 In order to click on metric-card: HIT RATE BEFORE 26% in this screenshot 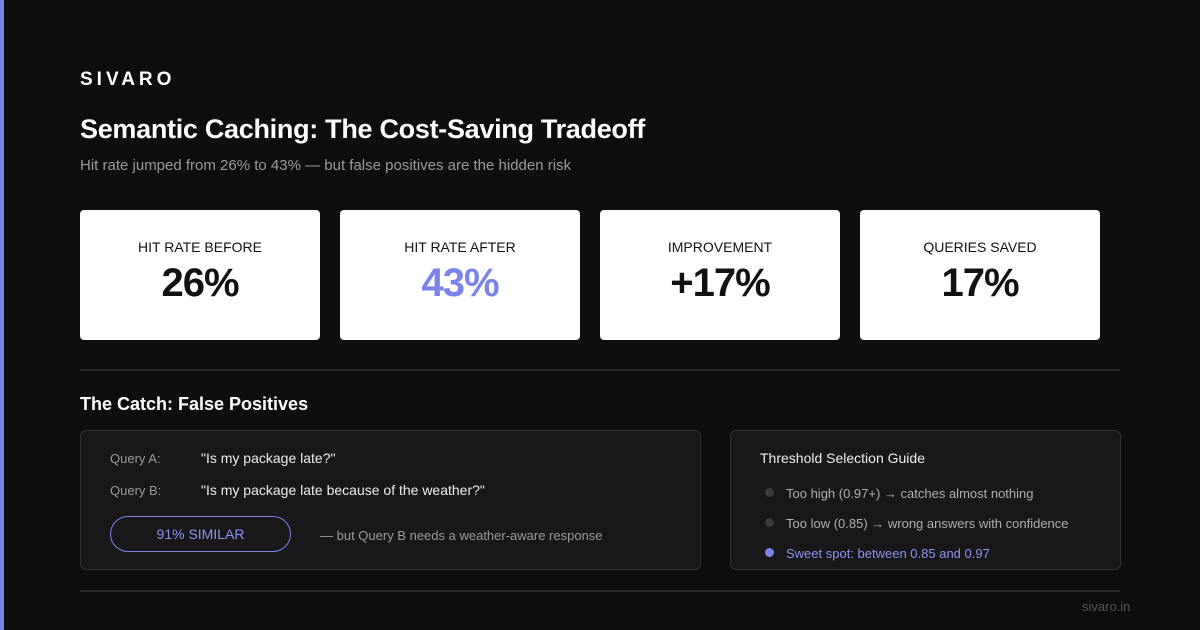, I will do `click(200, 275)`.